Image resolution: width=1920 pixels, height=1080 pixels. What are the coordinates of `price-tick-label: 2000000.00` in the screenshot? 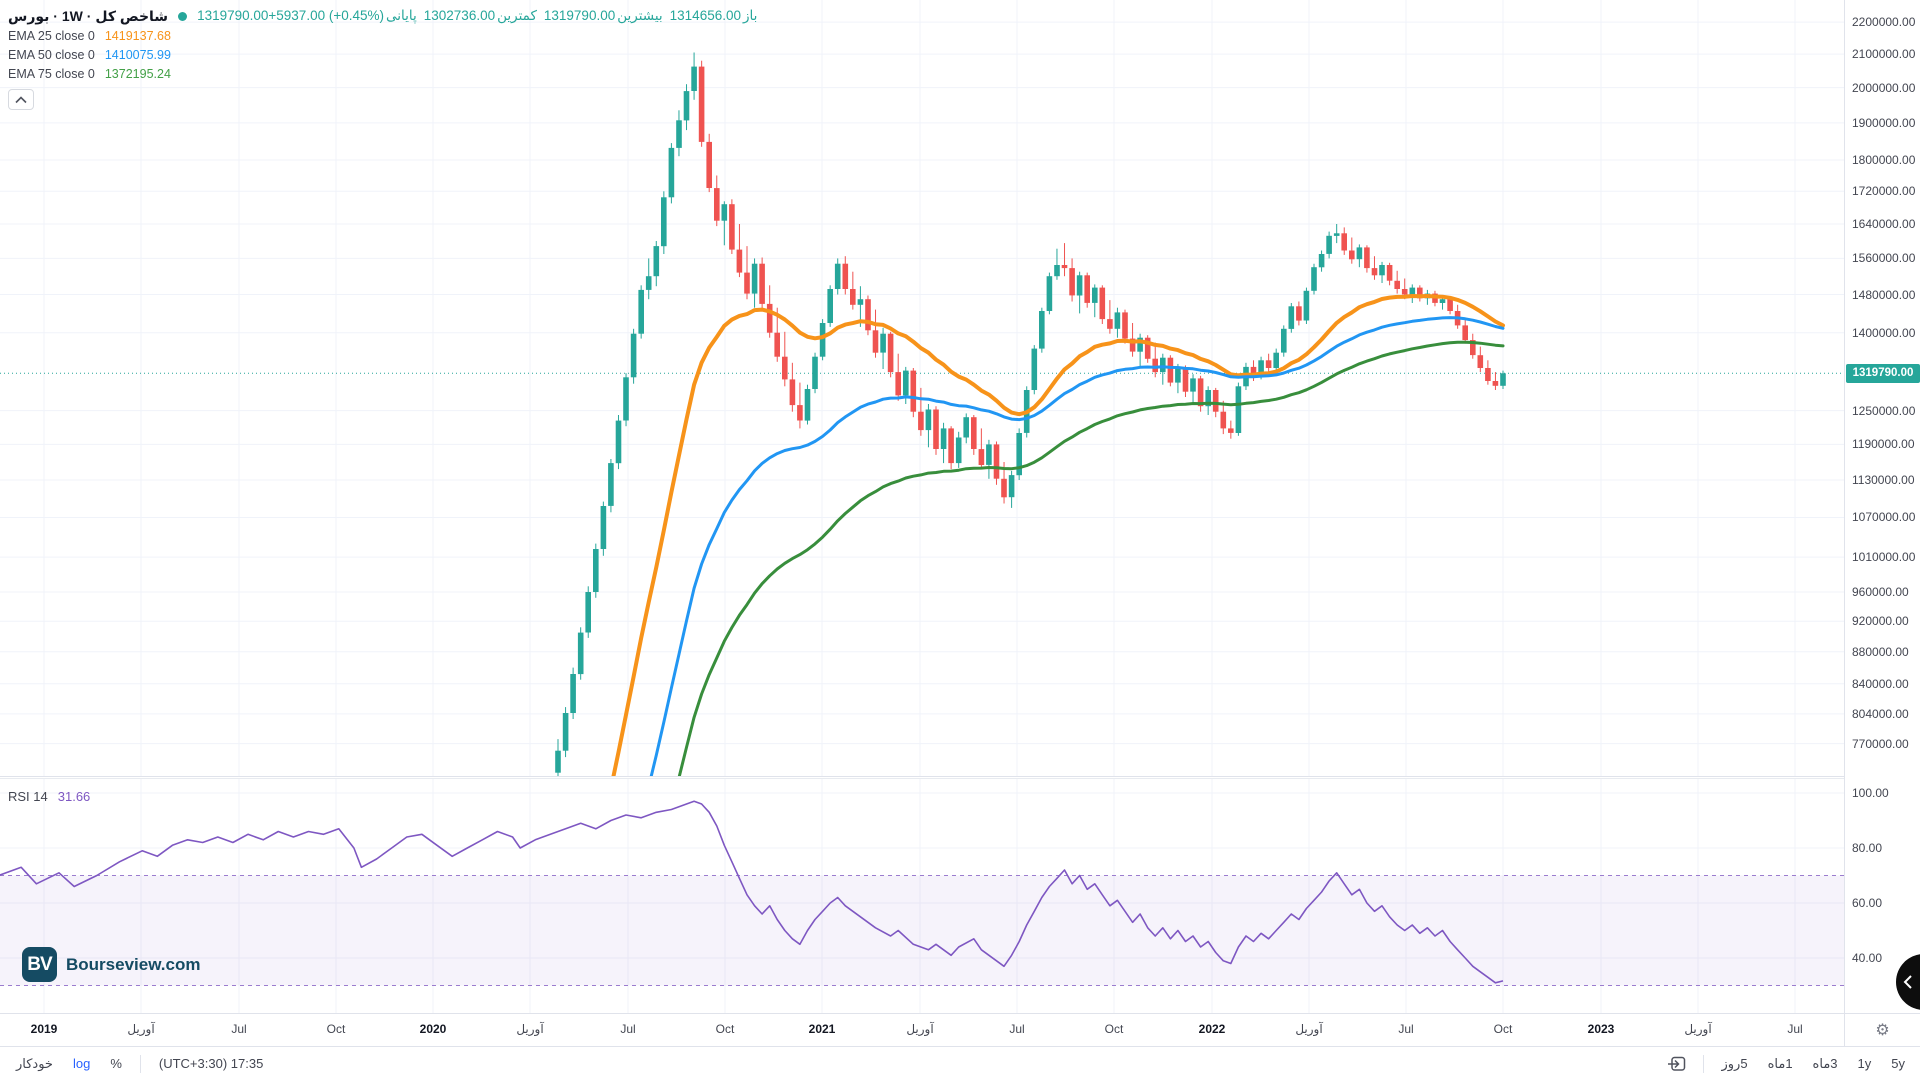 It's located at (1884, 88).